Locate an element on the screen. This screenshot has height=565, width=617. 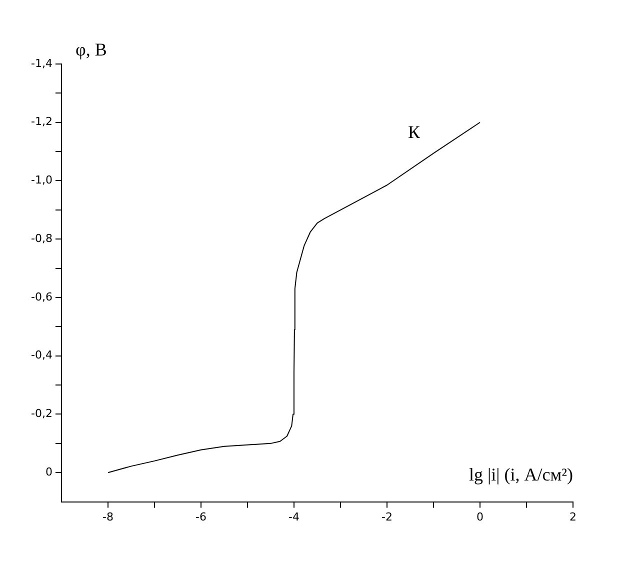
y-tick-label: 0 is located at coordinates (48, 471).